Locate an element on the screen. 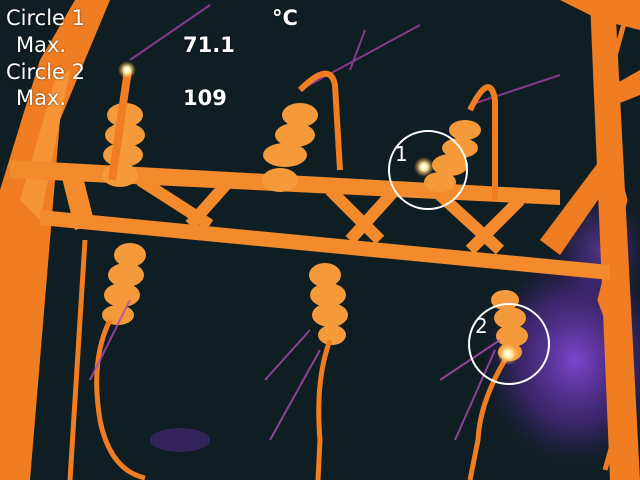 The height and width of the screenshot is (480, 640). marker-1-number: 1 is located at coordinates (401, 154).